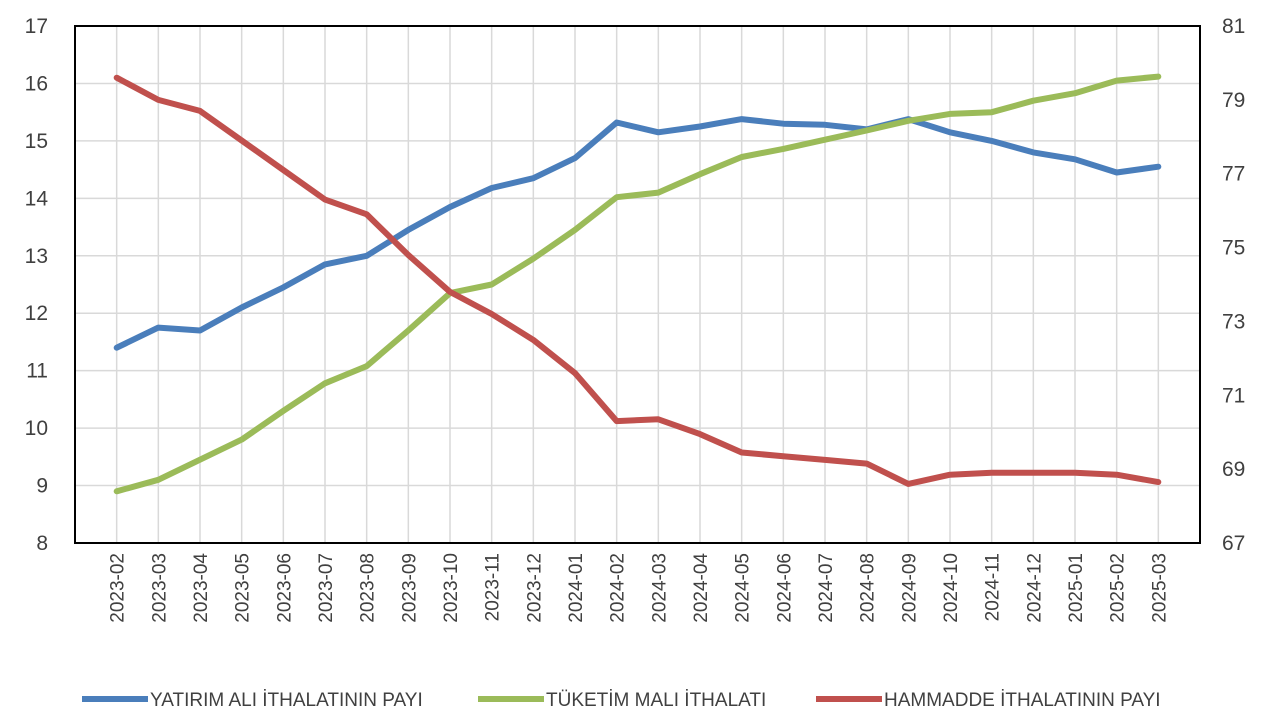 The height and width of the screenshot is (720, 1280). Describe the element at coordinates (37, 285) in the screenshot. I see `y-left-axis: 8 9 10 11 12 13 14 15 16 17` at that location.